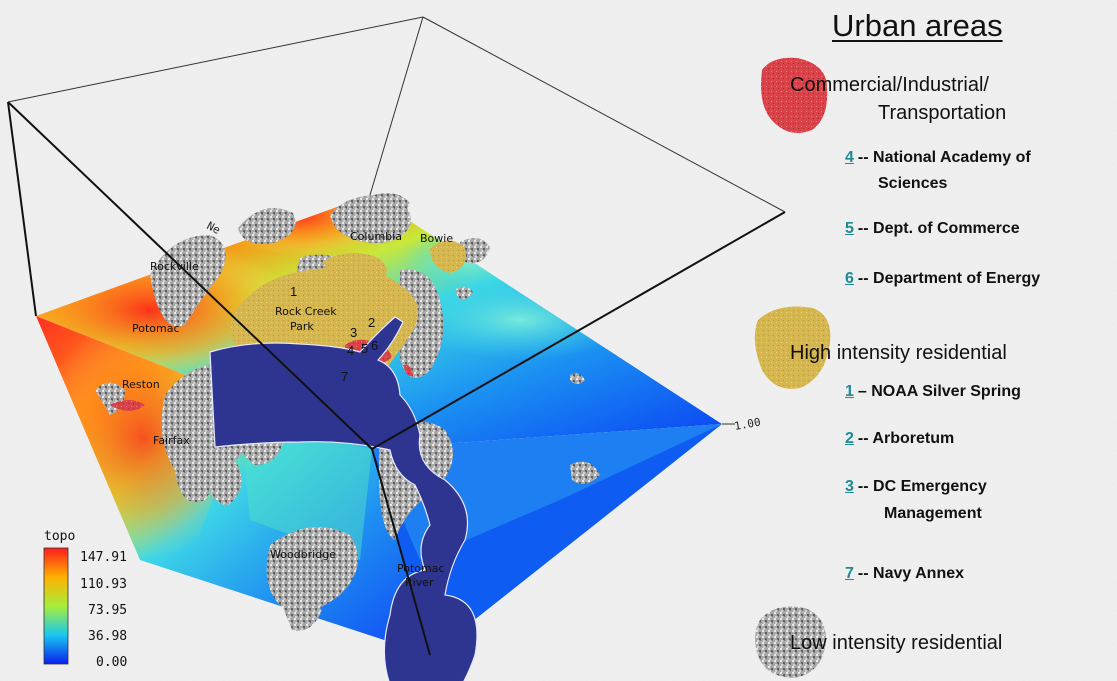 This screenshot has width=1117, height=681. I want to click on site-marker-1: 1, so click(293, 291).